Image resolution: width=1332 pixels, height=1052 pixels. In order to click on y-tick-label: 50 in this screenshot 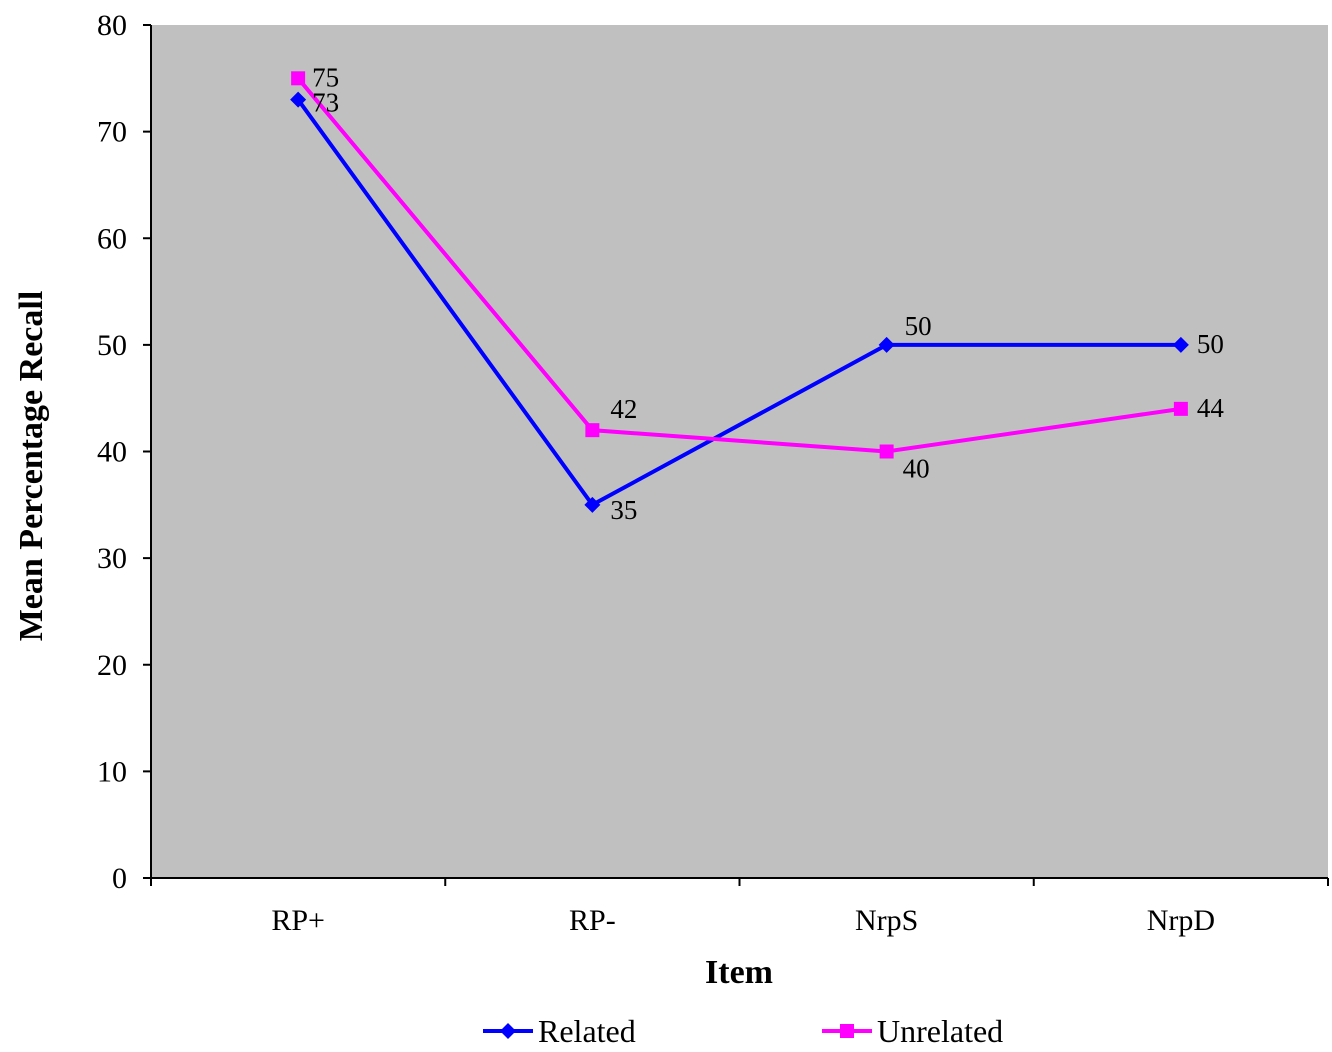, I will do `click(112, 345)`.